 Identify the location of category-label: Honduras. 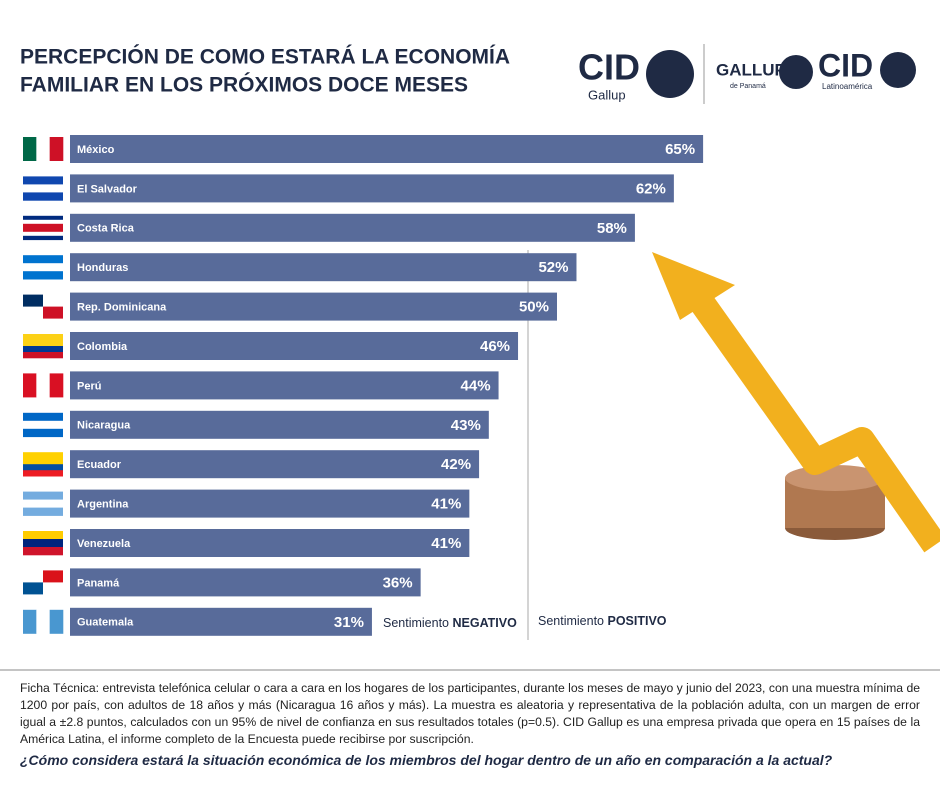
(102, 268).